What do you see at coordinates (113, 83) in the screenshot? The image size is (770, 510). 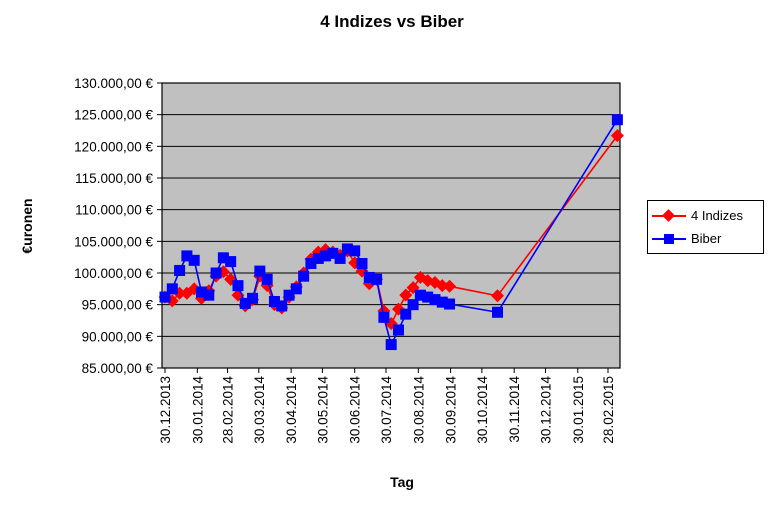 I see `y-tick-label: 130.000,00 €` at bounding box center [113, 83].